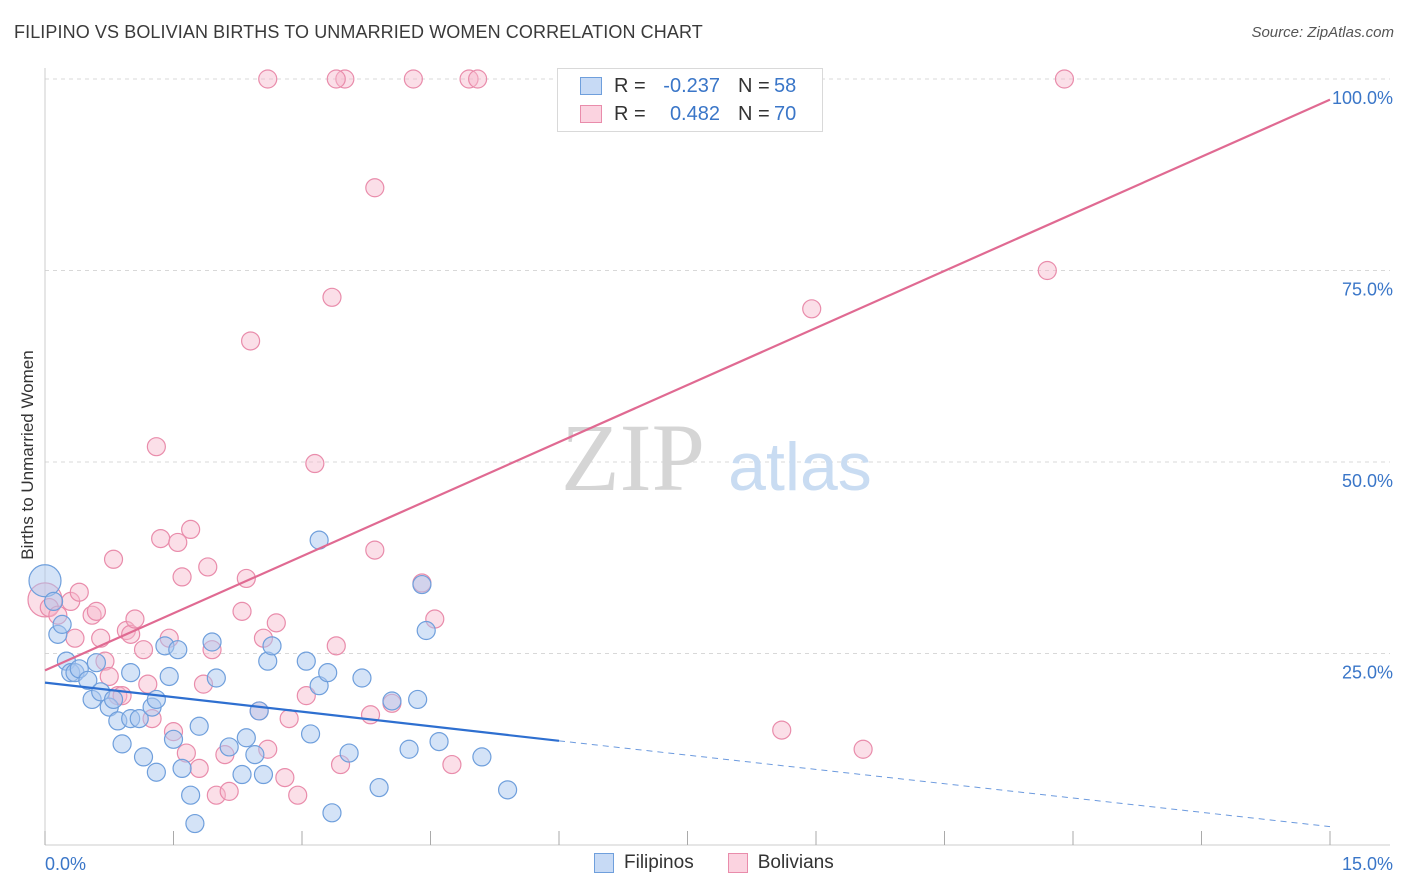 The height and width of the screenshot is (892, 1406). I want to click on bolivians-legend-label: Bolivians, so click(795, 862).